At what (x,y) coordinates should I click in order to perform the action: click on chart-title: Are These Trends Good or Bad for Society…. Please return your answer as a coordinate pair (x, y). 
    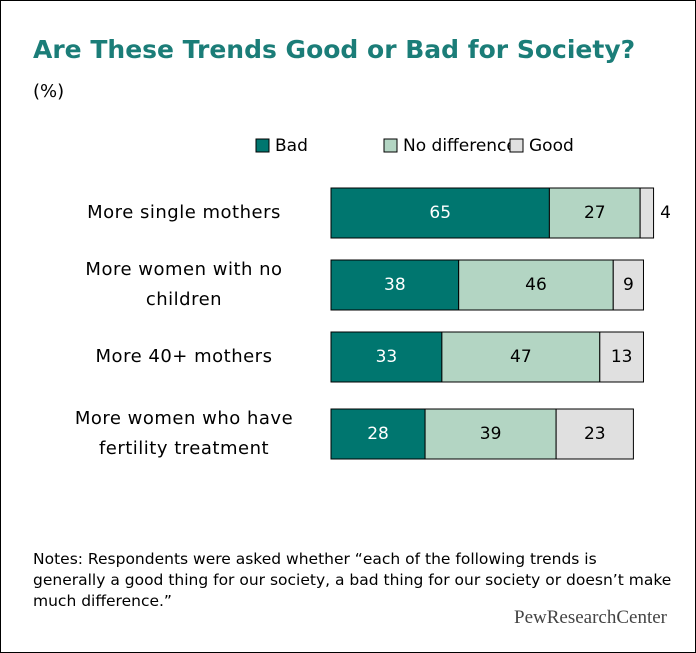
    Looking at the image, I should click on (334, 49).